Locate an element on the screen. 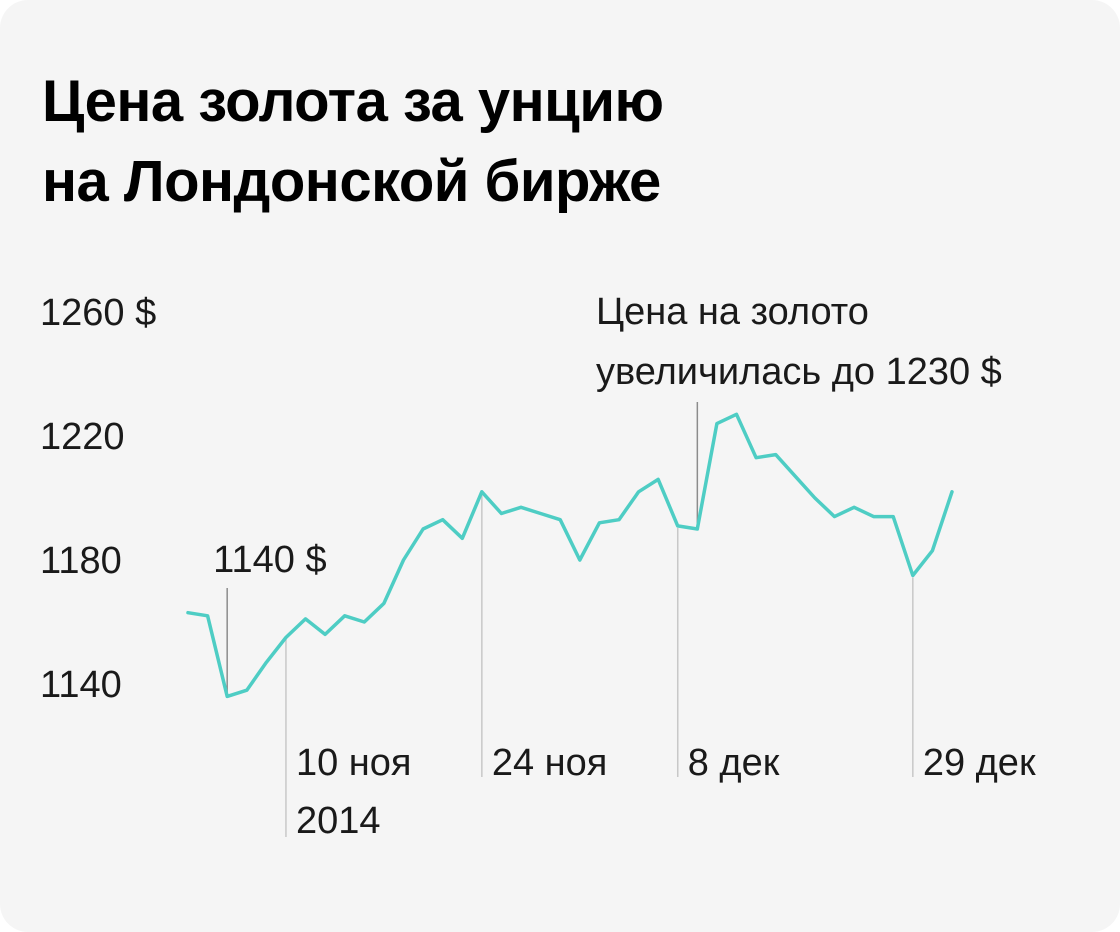 This screenshot has height=932, width=1120. annotation-label: Цена на золото is located at coordinates (732, 312).